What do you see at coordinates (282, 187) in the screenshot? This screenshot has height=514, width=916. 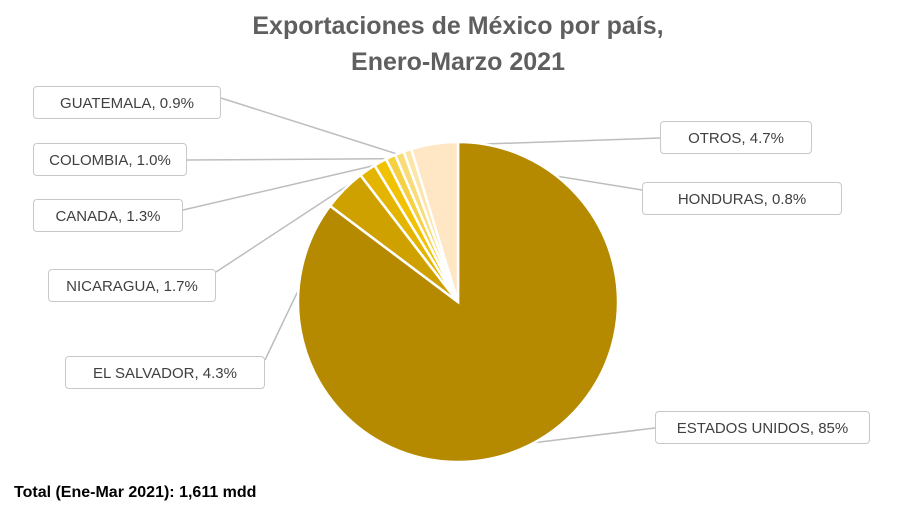 I see `leader-line-canada` at bounding box center [282, 187].